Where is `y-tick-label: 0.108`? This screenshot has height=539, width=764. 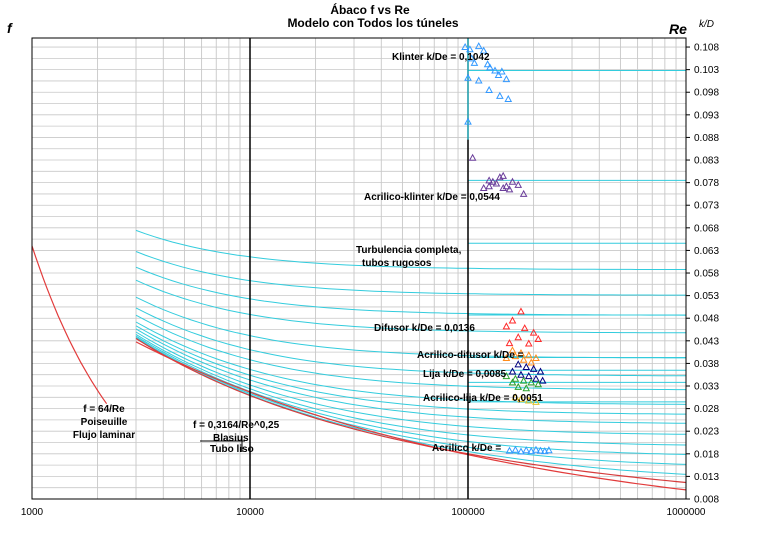 y-tick-label: 0.108 is located at coordinates (706, 48).